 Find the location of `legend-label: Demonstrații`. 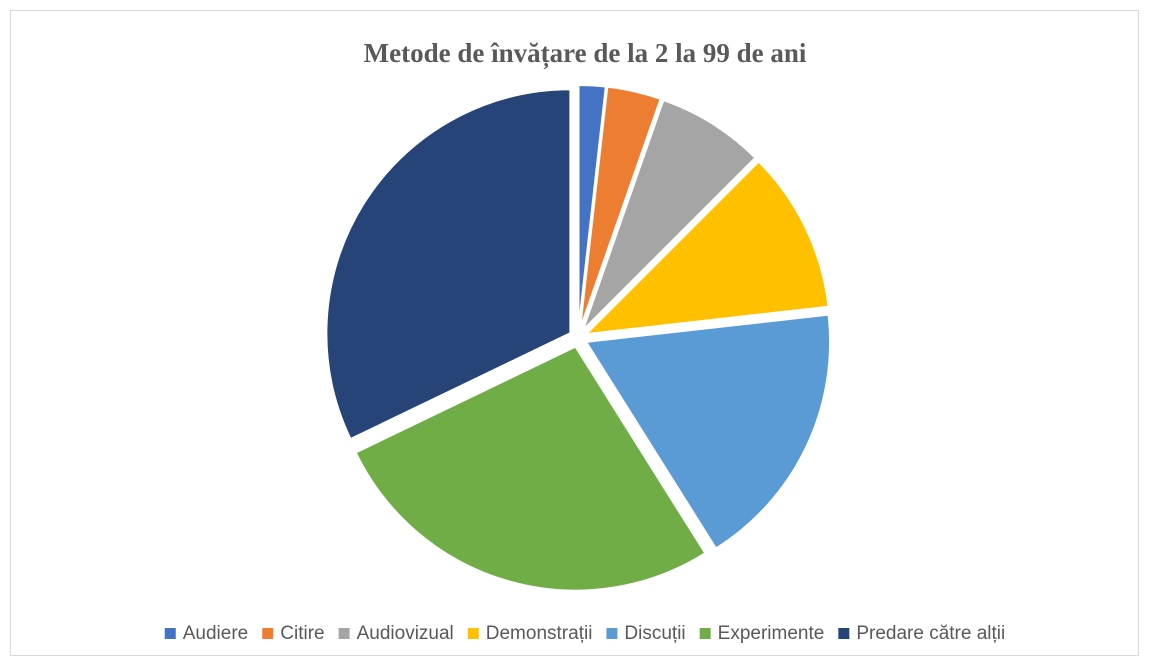

legend-label: Demonstrații is located at coordinates (539, 633).